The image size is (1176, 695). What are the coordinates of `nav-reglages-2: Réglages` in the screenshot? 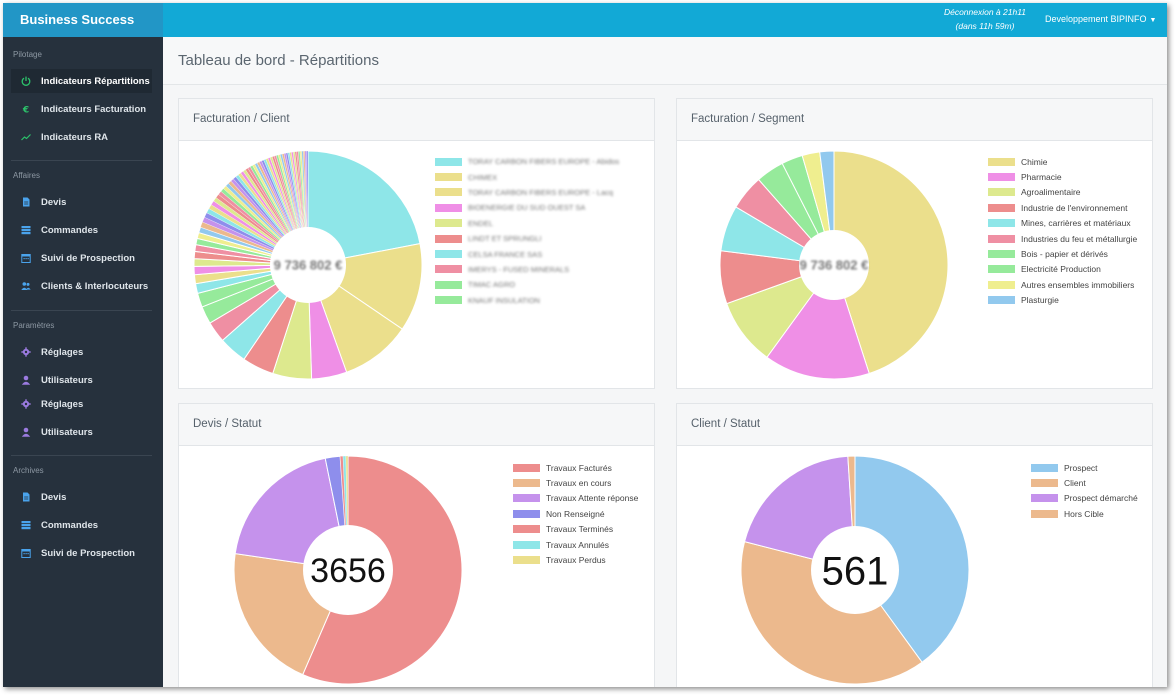 It's located at (81, 404).